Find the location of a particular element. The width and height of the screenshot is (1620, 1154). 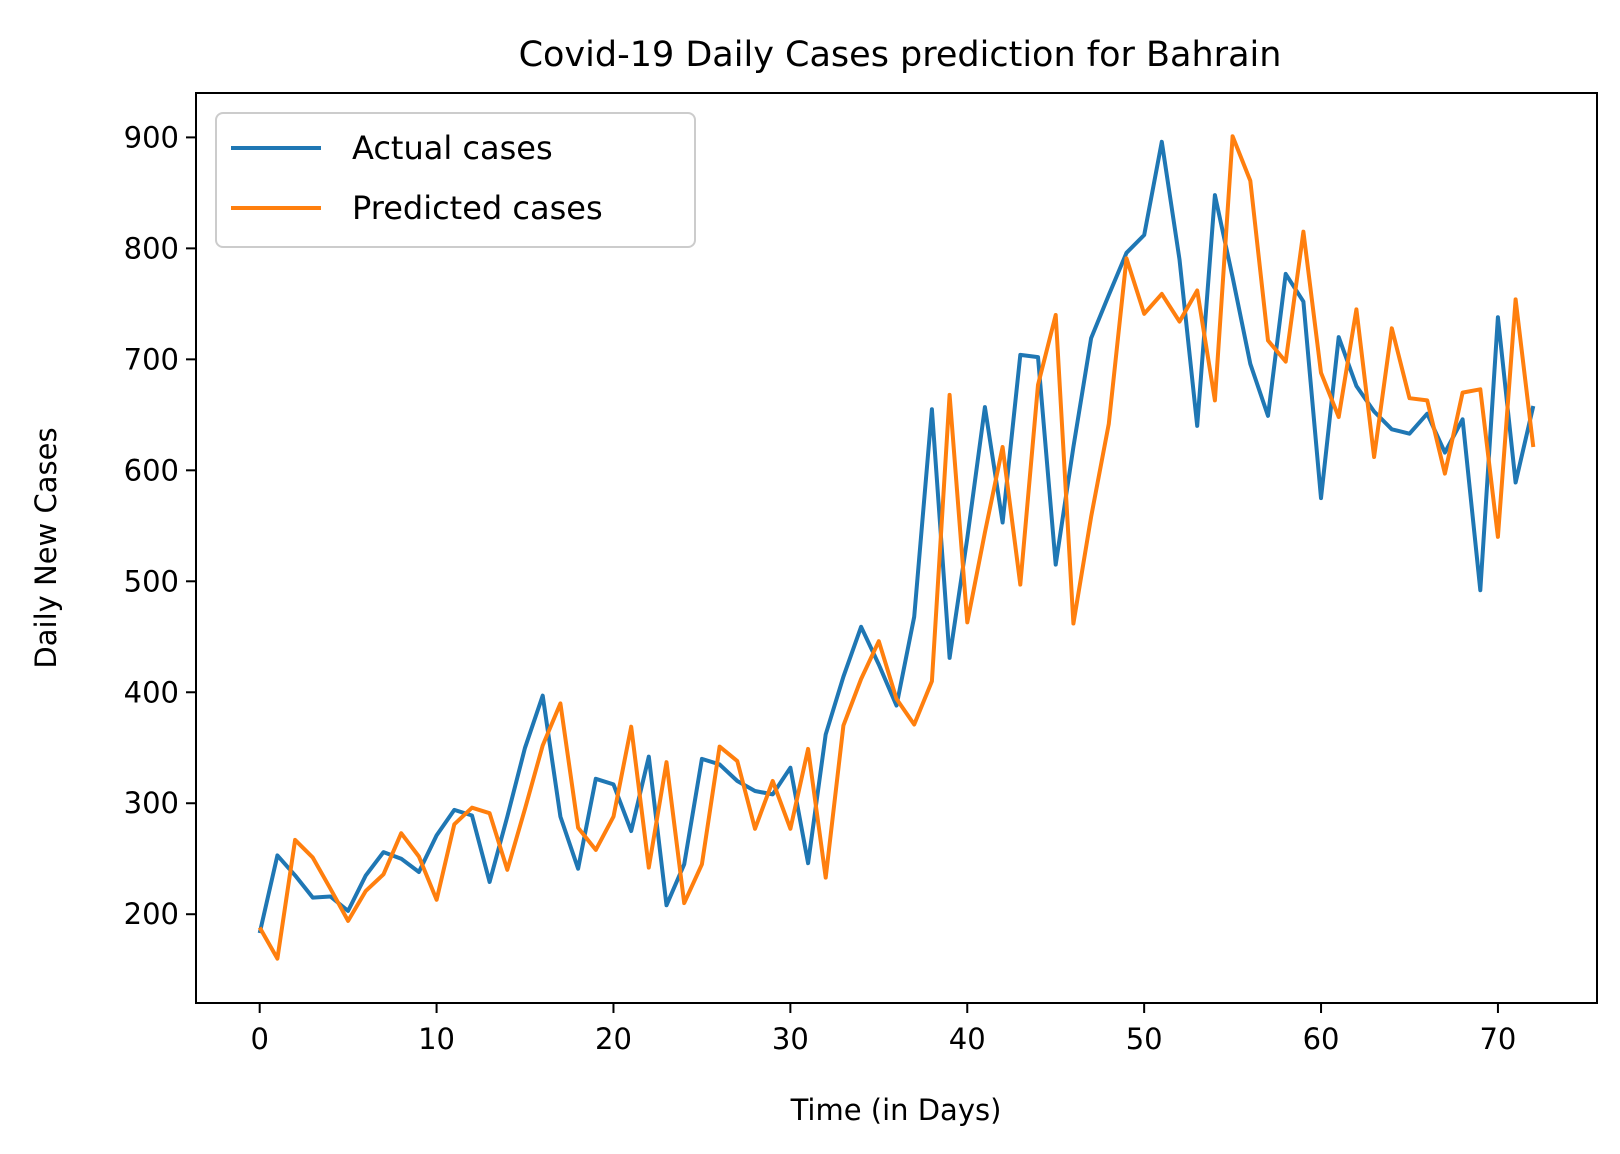

x-axis-ticks: 0 10 20 30 40 50 60 70 is located at coordinates (883, 1029).